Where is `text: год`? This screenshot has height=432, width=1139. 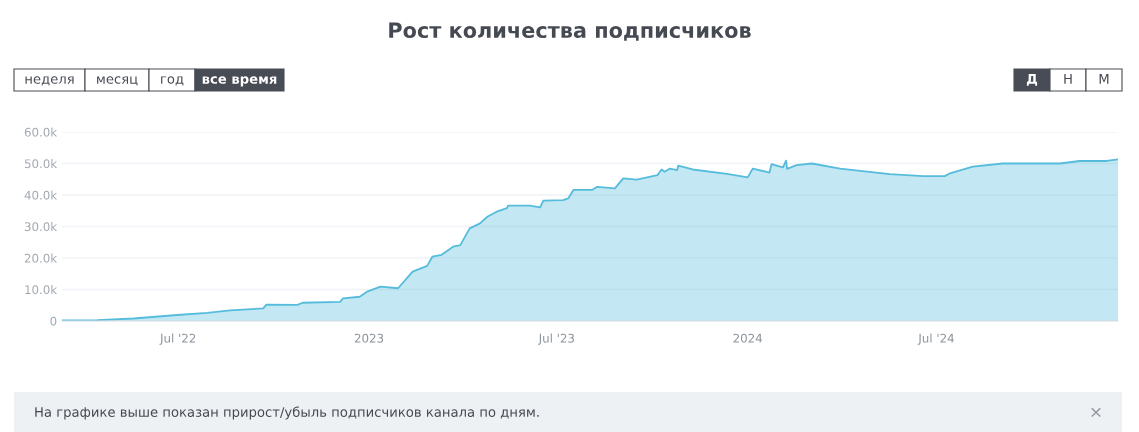
text: год is located at coordinates (172, 81).